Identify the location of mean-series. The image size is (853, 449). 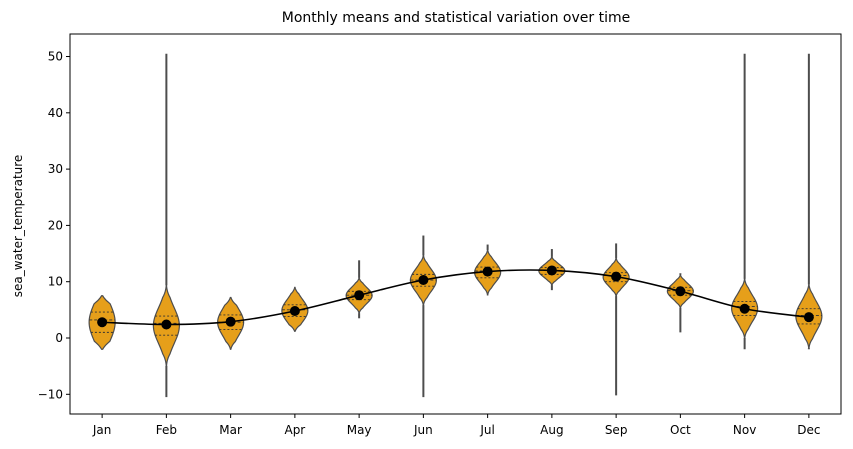
(455, 297).